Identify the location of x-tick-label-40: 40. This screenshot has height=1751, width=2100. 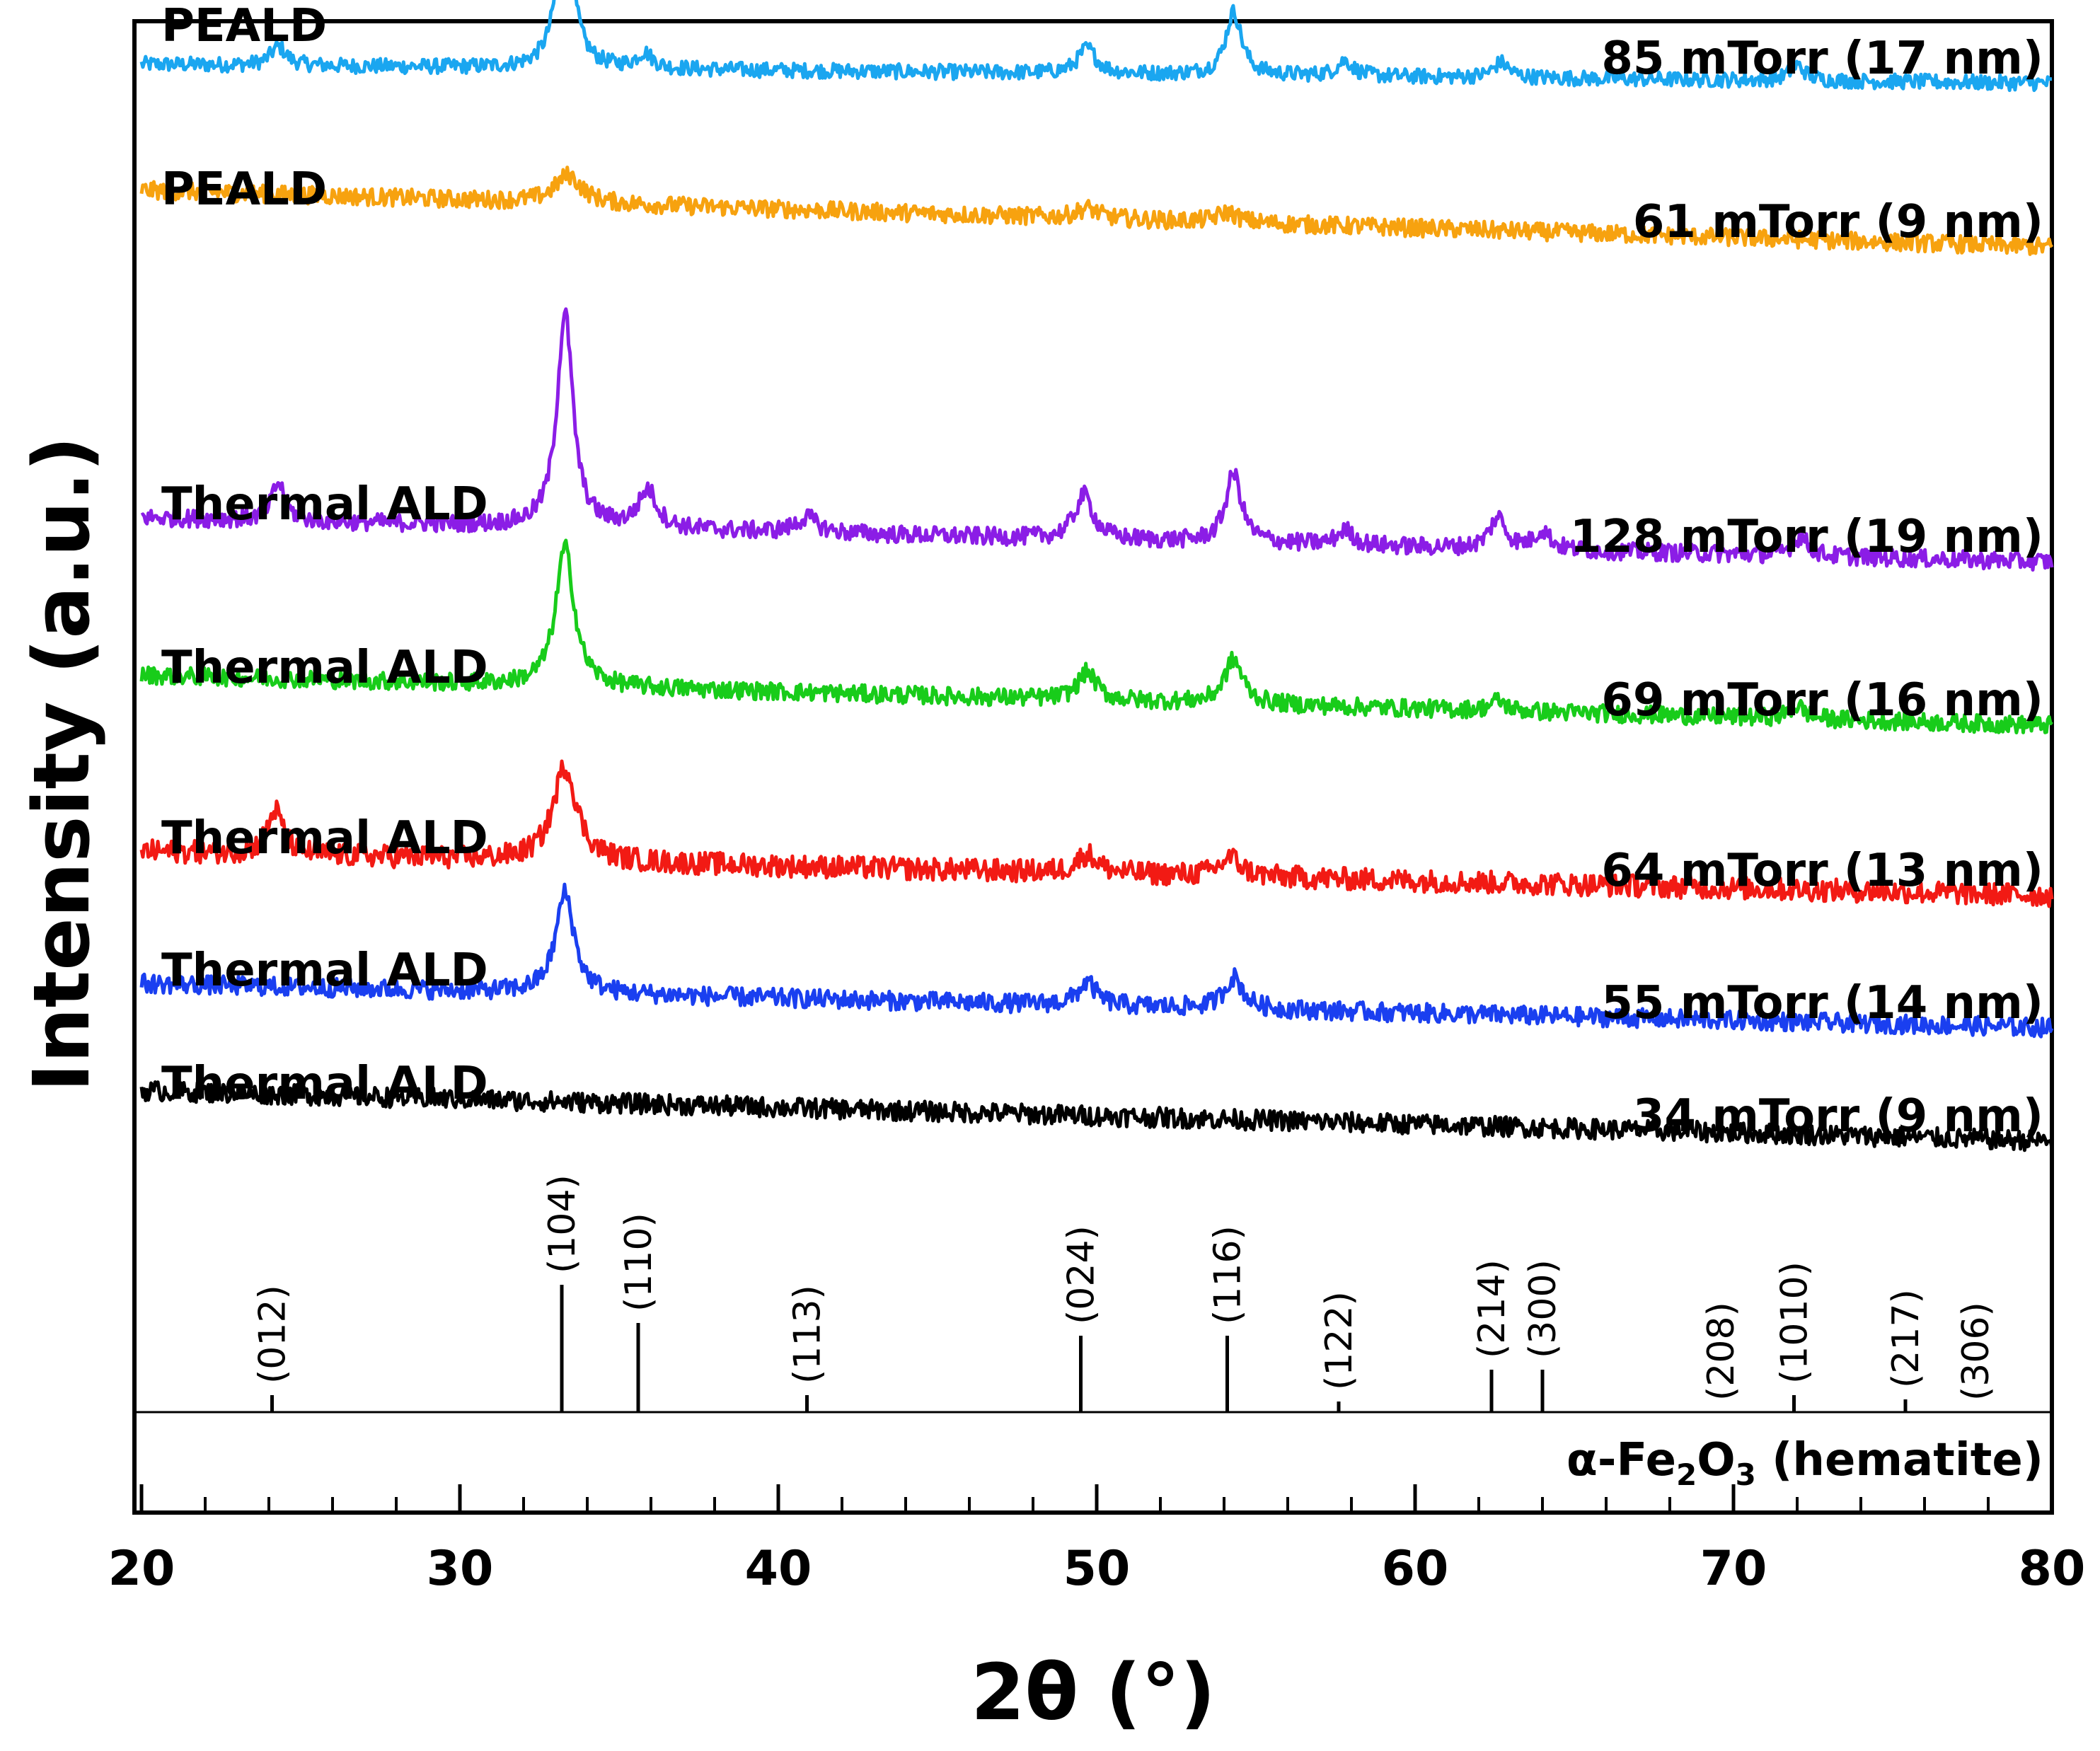
(778, 1569).